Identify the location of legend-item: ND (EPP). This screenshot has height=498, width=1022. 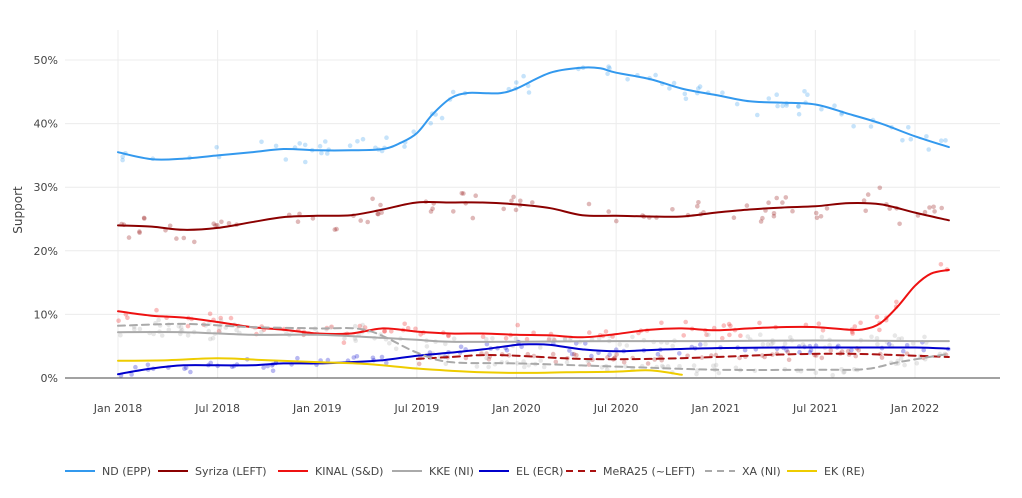
(108, 471).